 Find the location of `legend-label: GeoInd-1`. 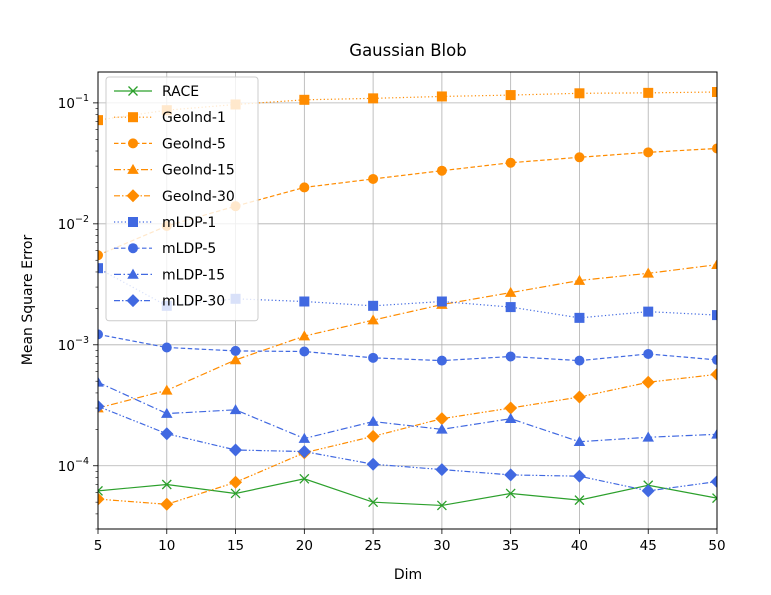

legend-label: GeoInd-1 is located at coordinates (194, 118).